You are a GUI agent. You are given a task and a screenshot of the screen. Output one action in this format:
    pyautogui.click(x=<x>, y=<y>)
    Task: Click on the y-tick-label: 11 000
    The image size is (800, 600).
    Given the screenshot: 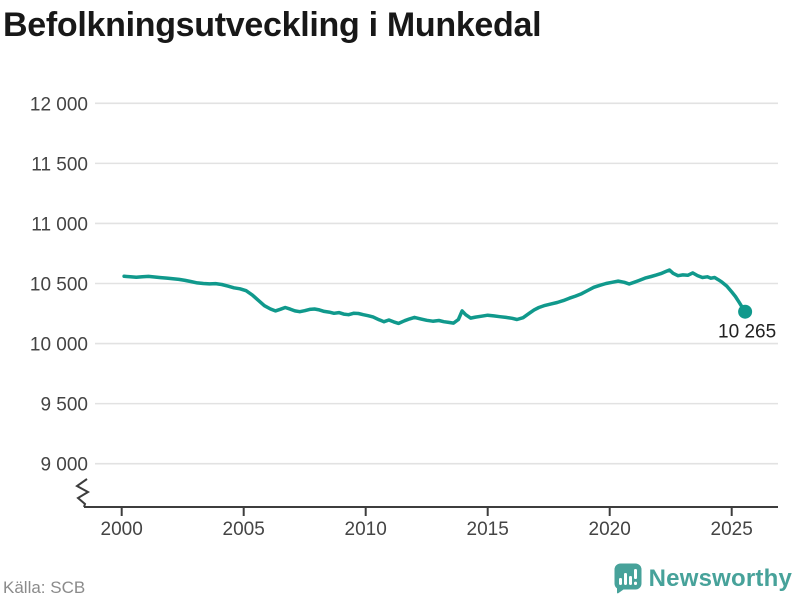 What is the action you would take?
    pyautogui.click(x=59, y=224)
    